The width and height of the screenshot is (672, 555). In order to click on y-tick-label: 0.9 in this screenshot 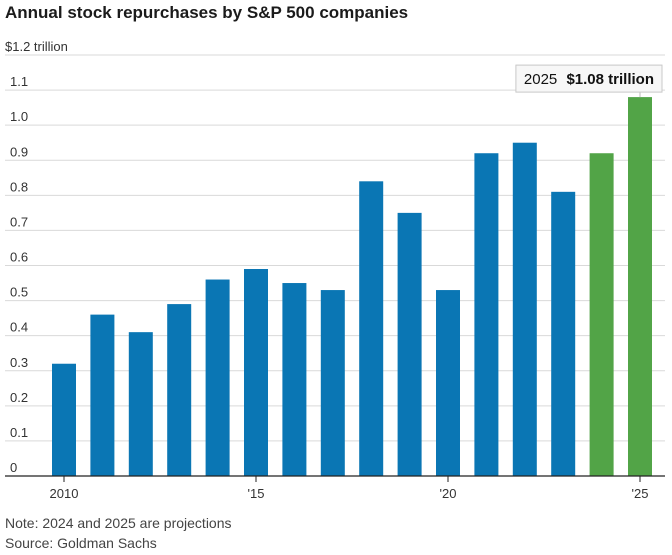, I will do `click(19, 151)`.